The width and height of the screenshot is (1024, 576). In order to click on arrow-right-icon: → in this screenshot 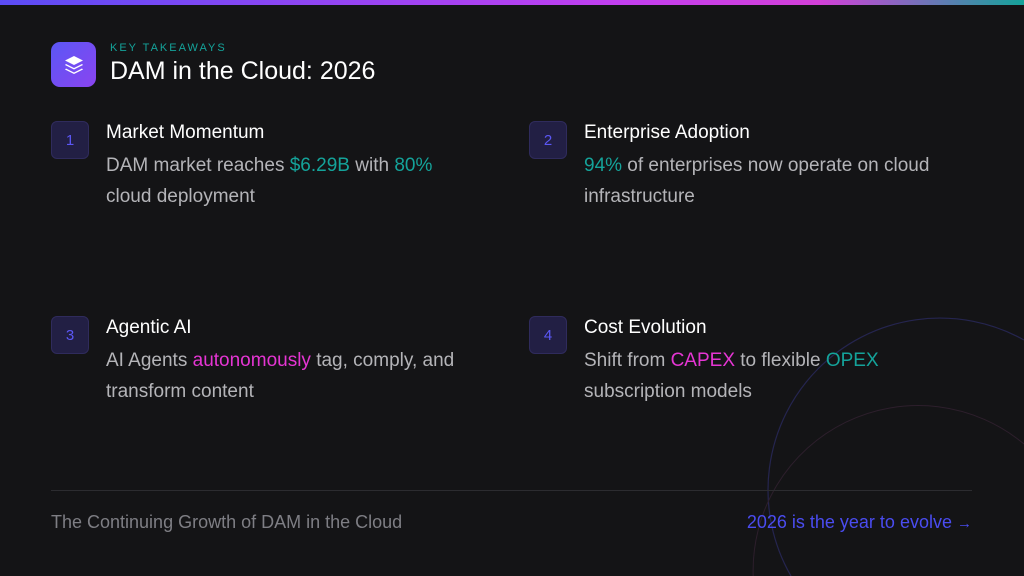, I will do `click(964, 523)`.